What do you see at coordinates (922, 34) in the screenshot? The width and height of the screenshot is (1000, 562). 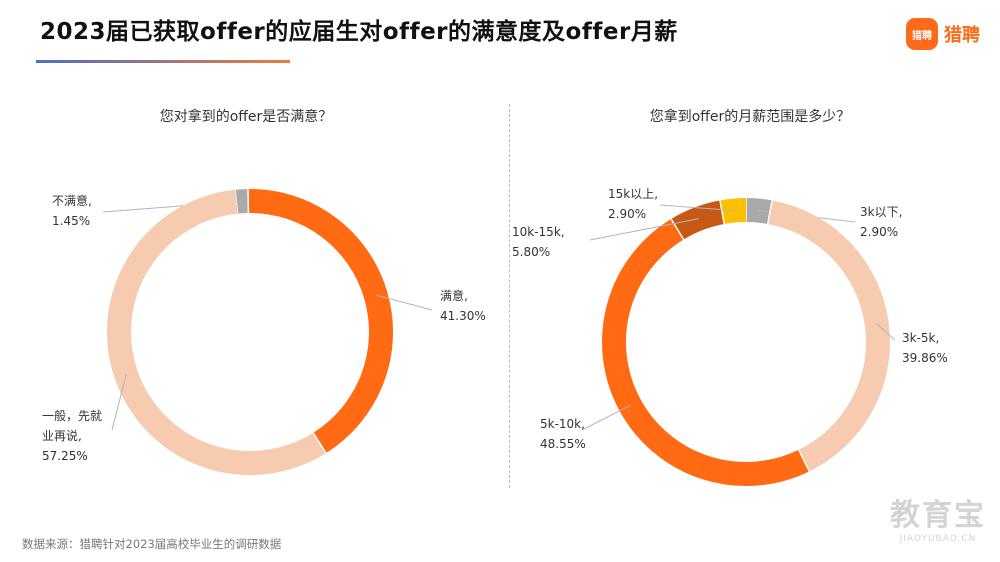 I see `liepin-logo-icon: 猎聘` at bounding box center [922, 34].